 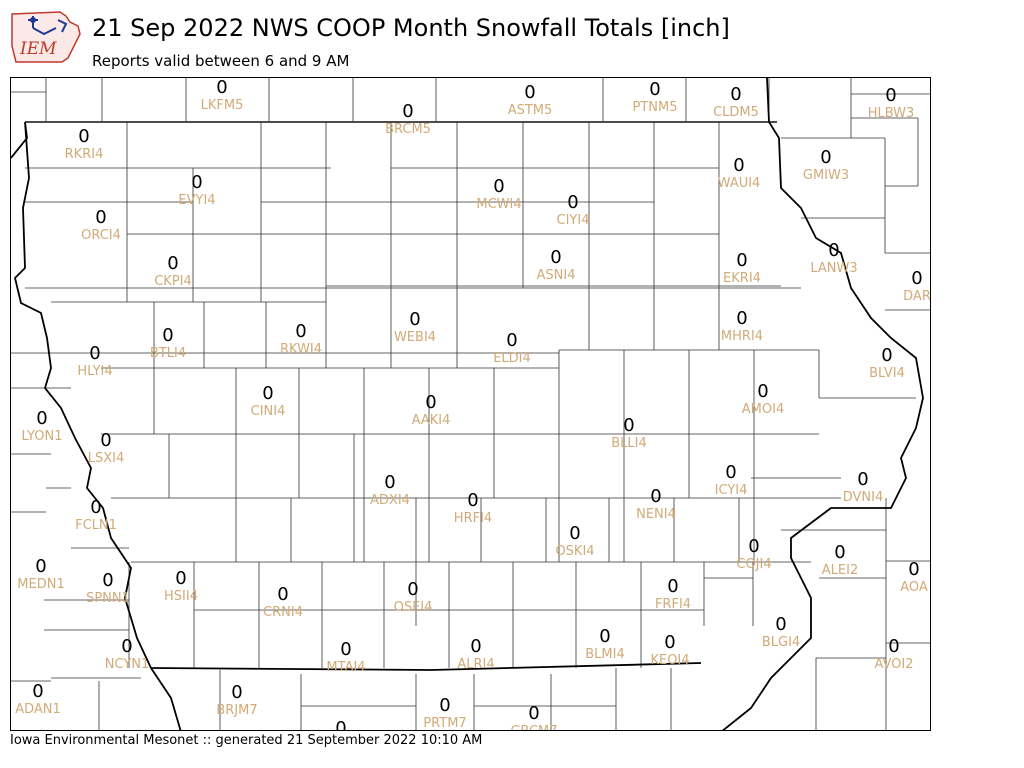 I want to click on station-id: ASNI4, so click(x=556, y=275).